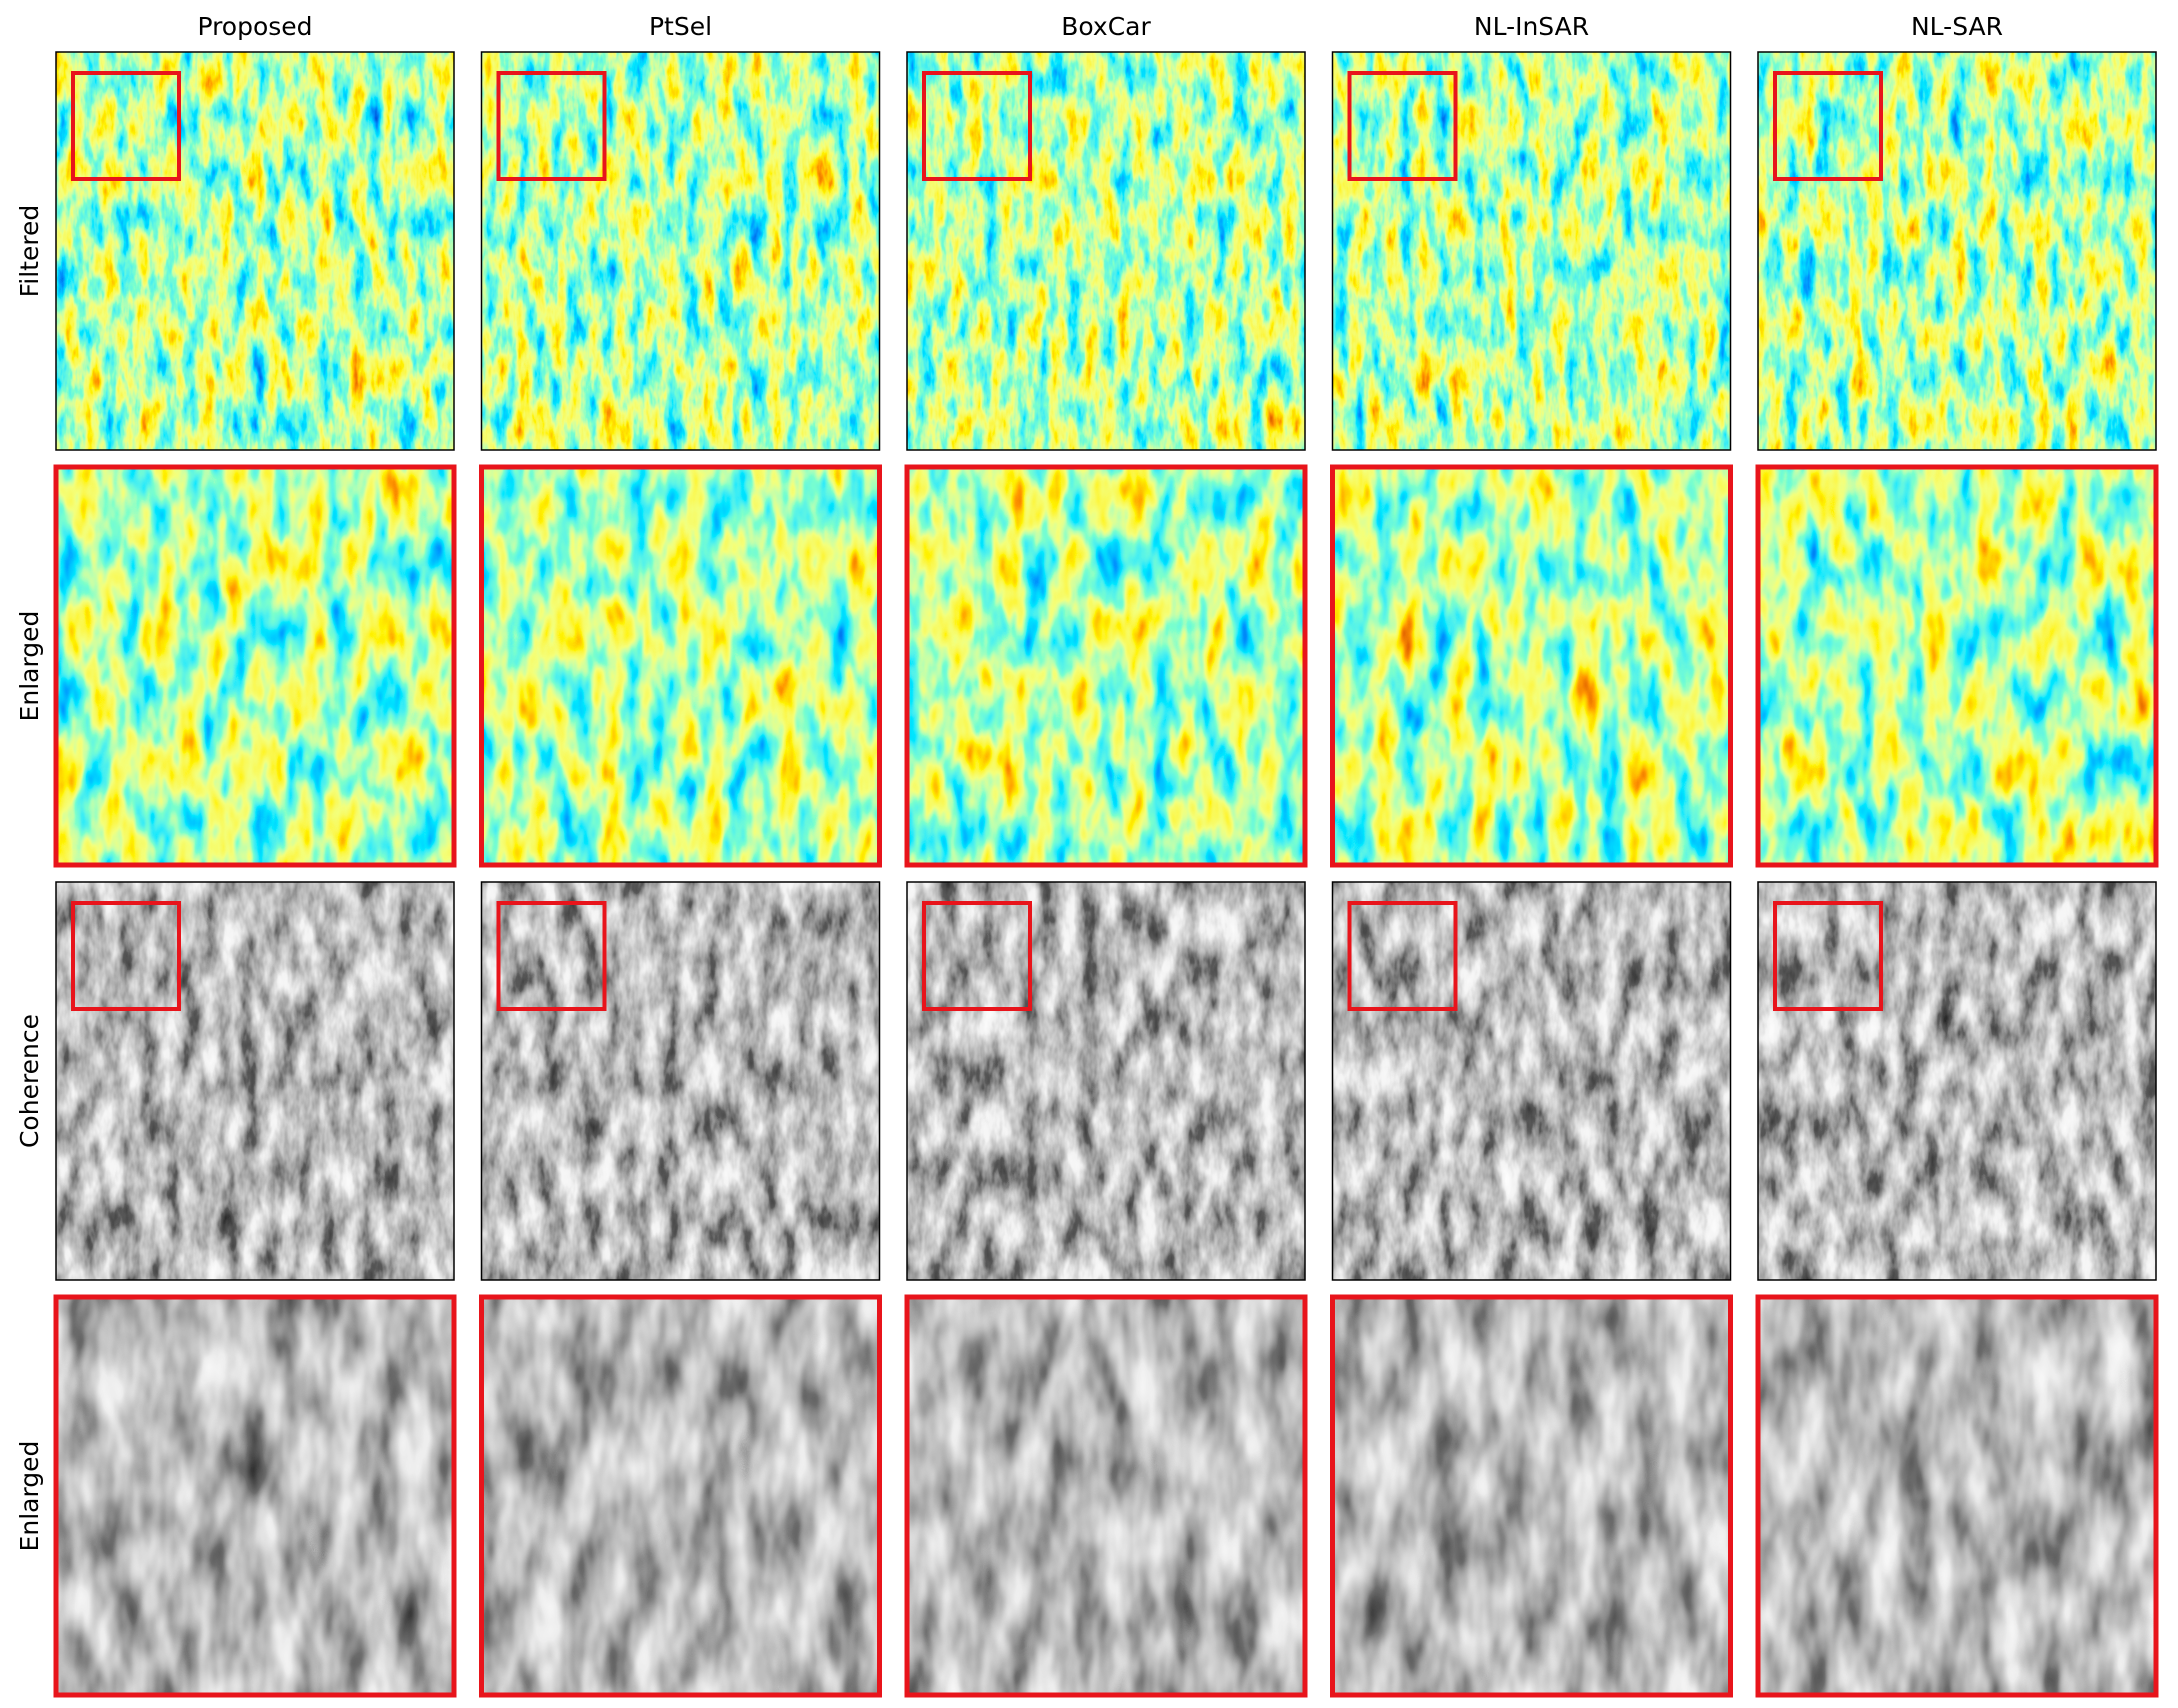 This screenshot has width=2178, height=1708. I want to click on column-title: PtSel, so click(680, 26).